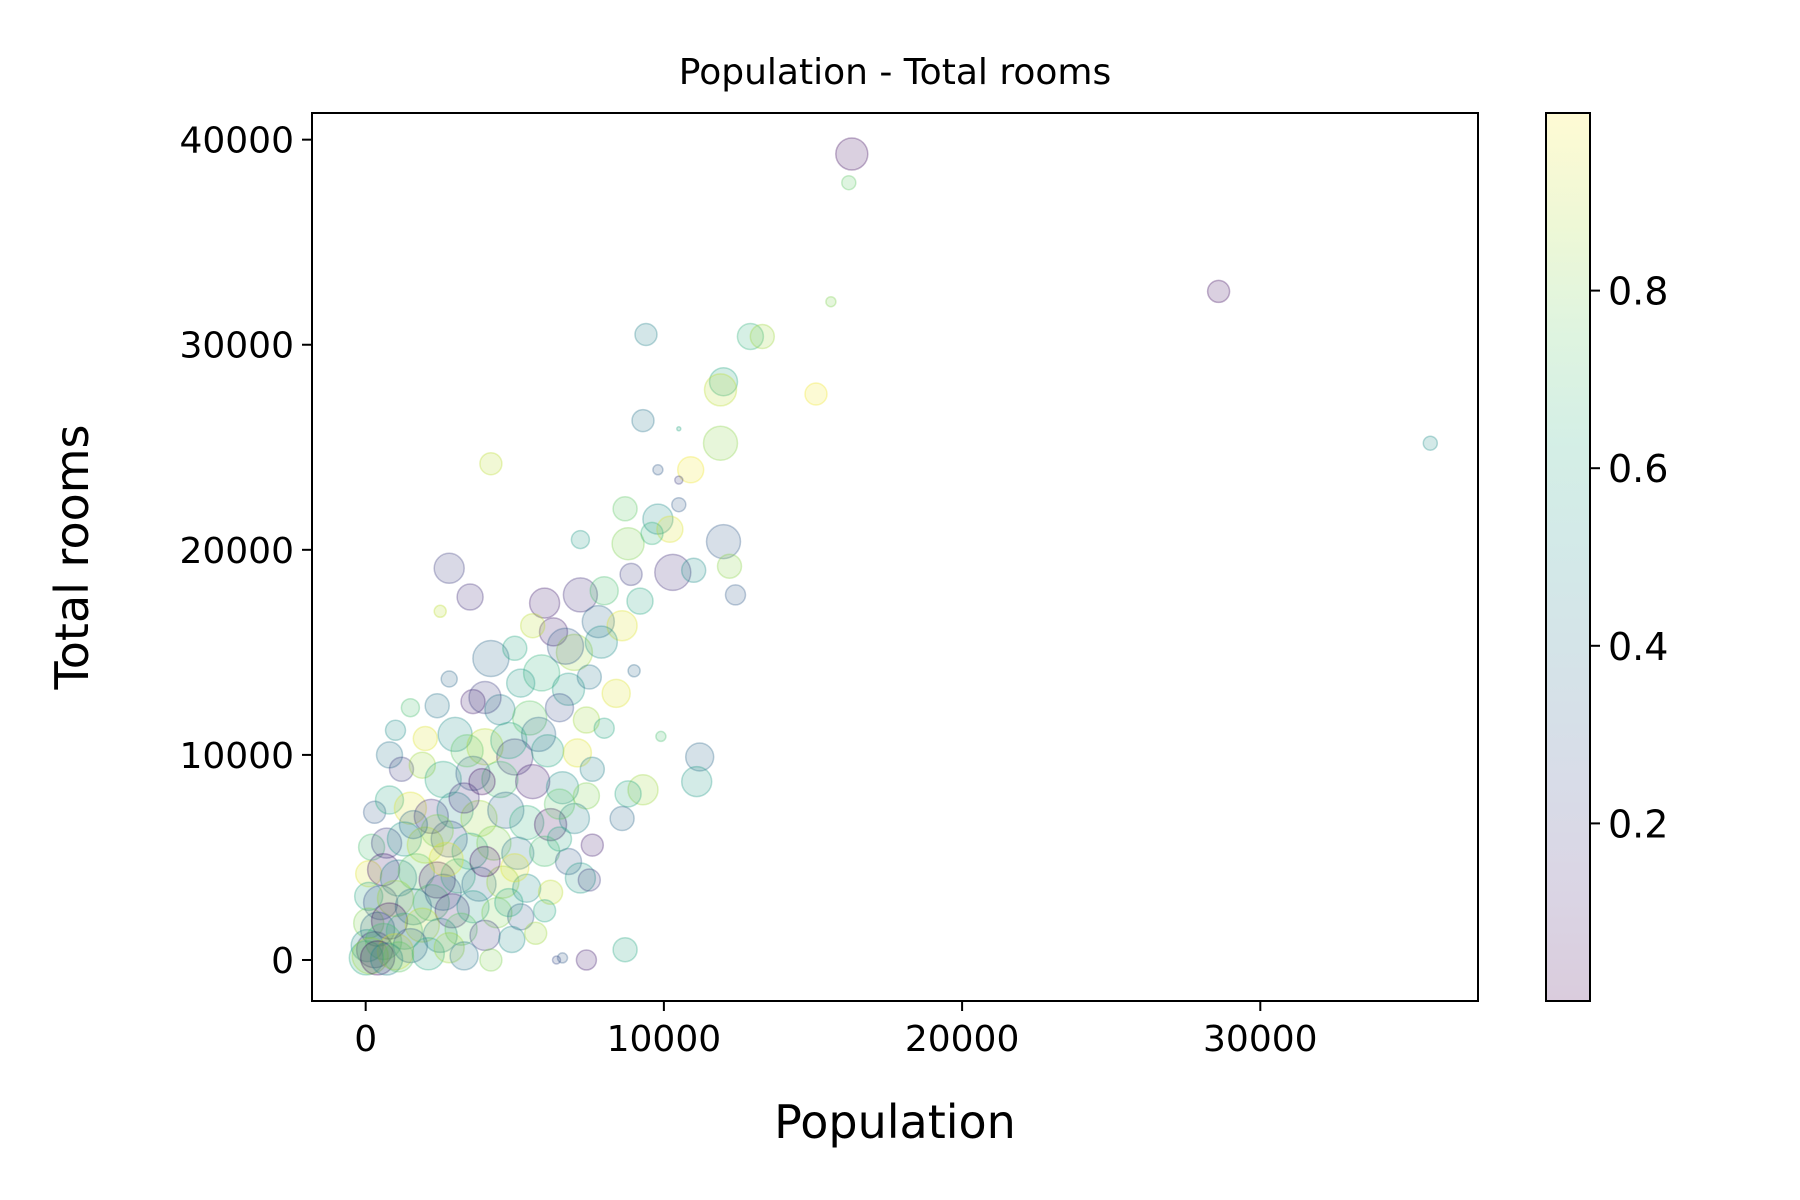 This screenshot has height=1200, width=1800. Describe the element at coordinates (962, 1039) in the screenshot. I see `x-tick-label: 20000` at that location.